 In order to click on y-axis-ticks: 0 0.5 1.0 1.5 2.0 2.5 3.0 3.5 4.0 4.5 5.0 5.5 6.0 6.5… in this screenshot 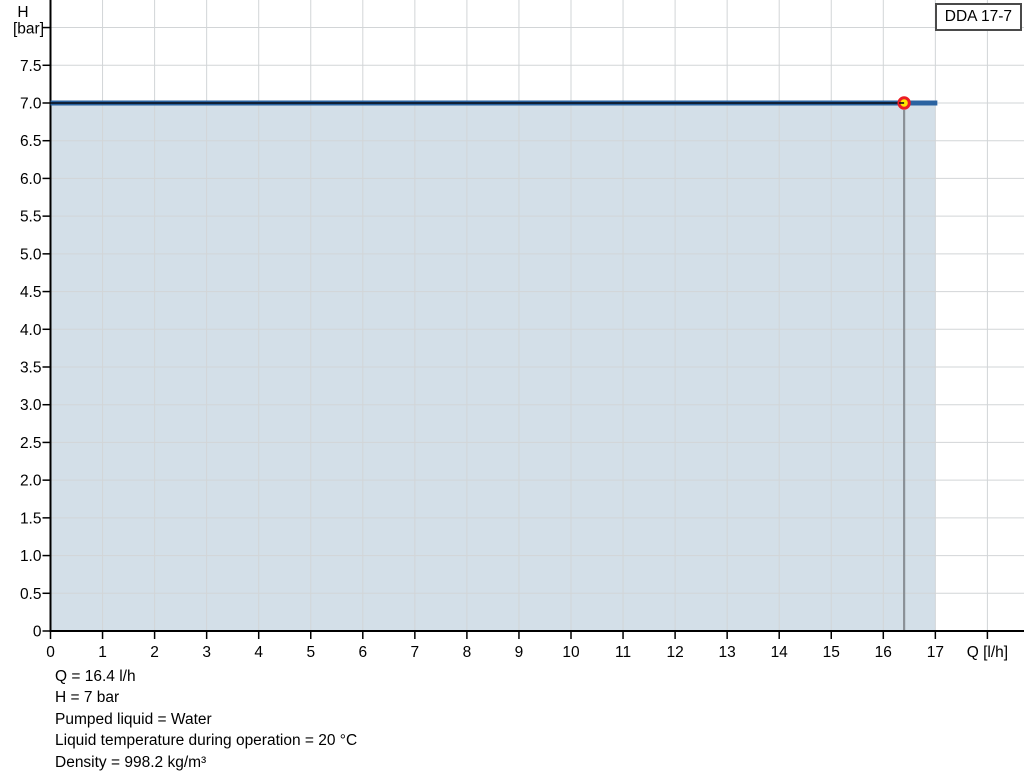, I will do `click(32, 322)`.